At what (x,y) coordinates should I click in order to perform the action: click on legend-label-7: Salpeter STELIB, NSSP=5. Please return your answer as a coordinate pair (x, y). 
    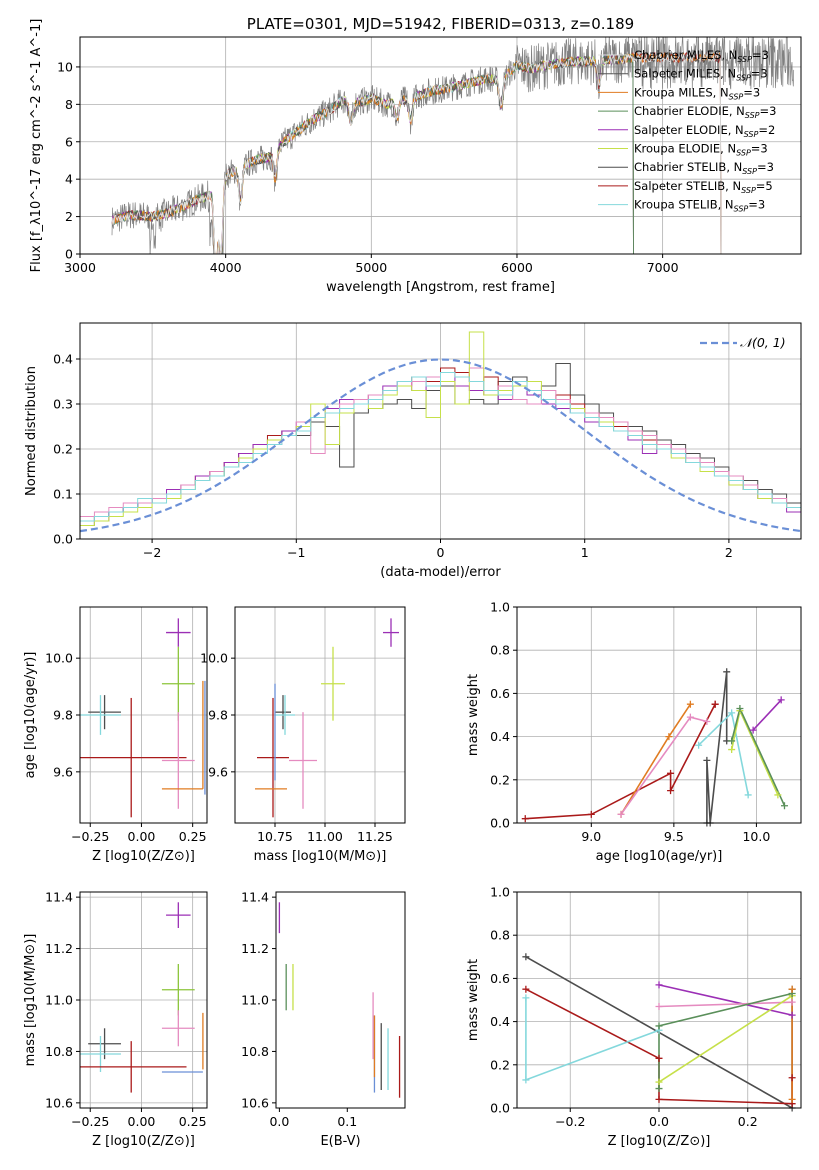
    Looking at the image, I should click on (703, 187).